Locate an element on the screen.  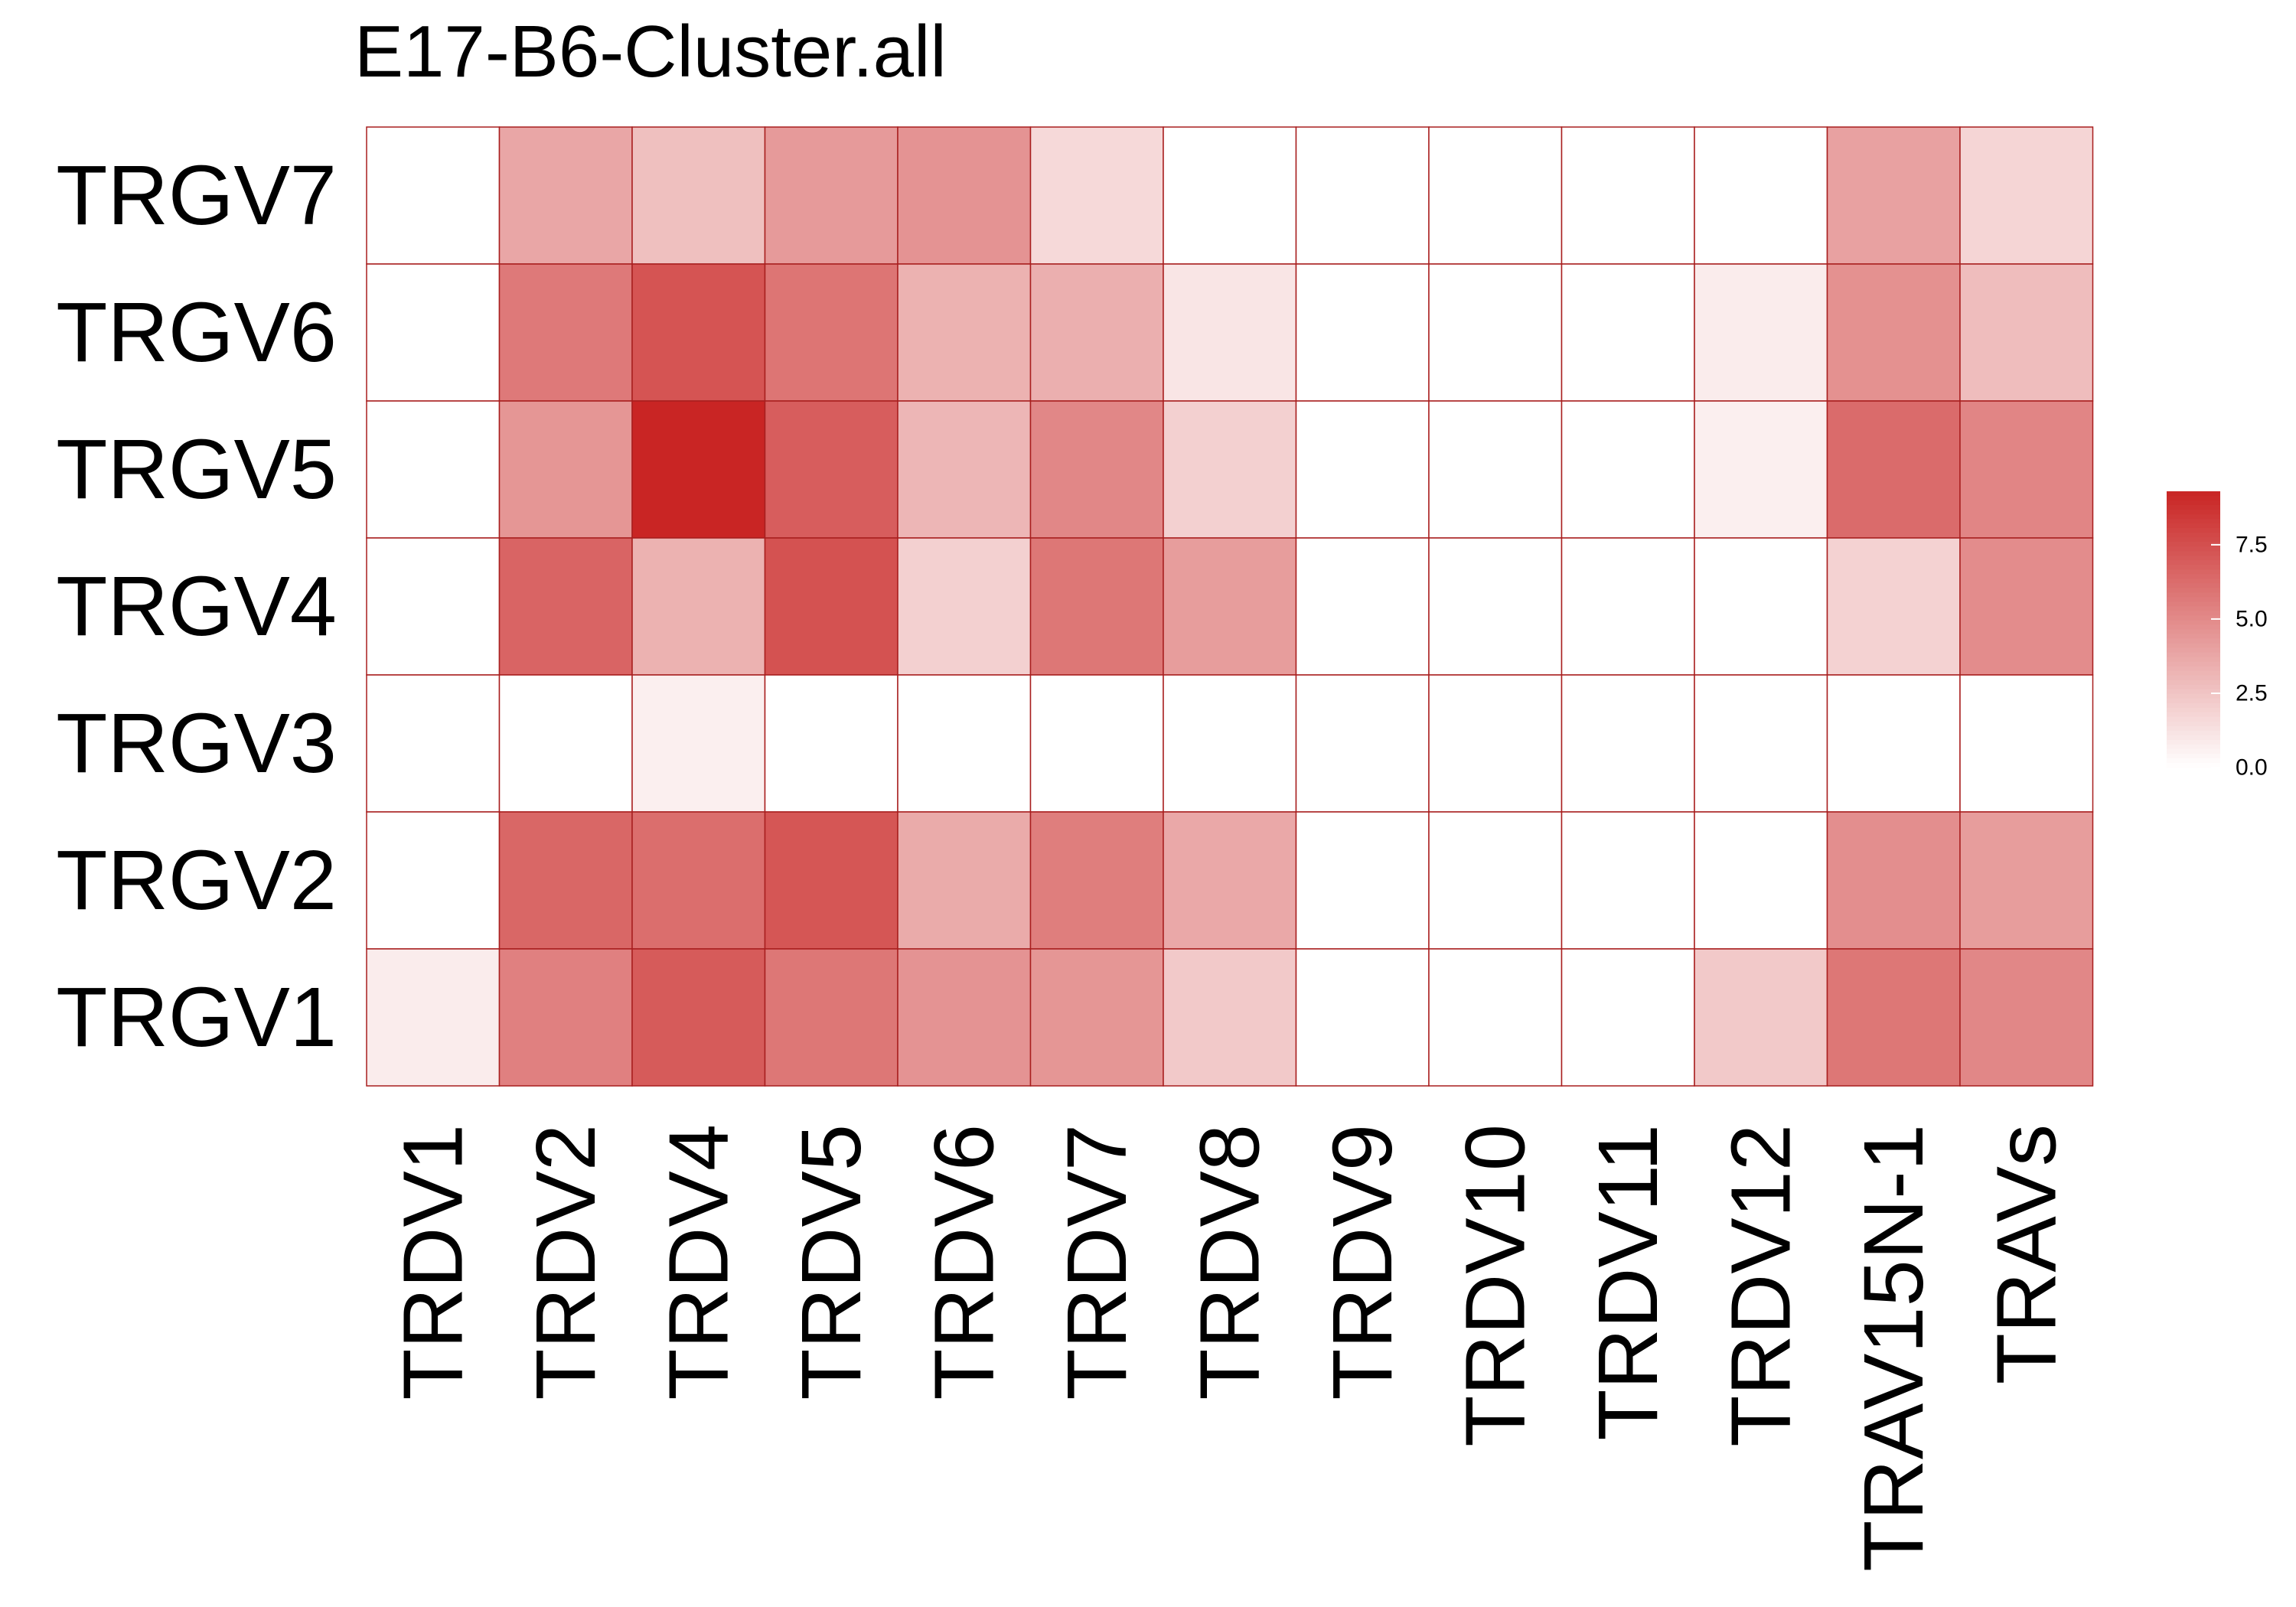
column-label-trdv10: TRDV10 is located at coordinates (1495, 1285).